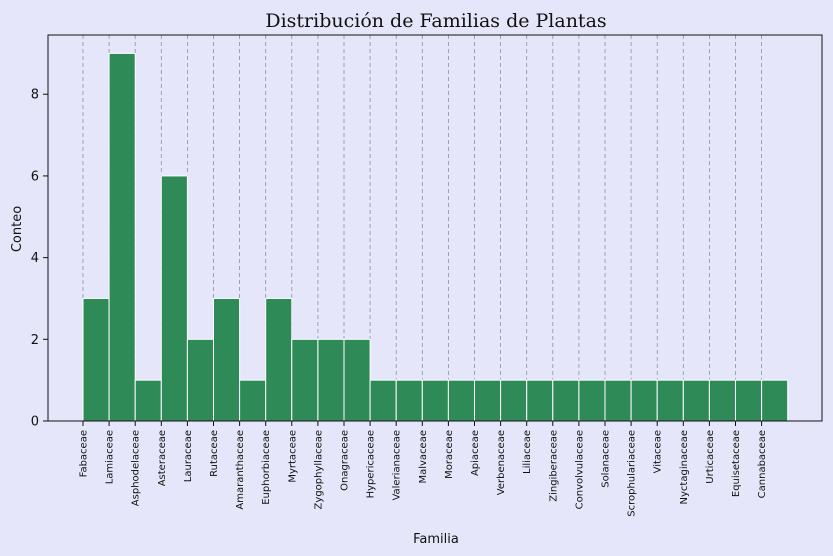  What do you see at coordinates (188, 456) in the screenshot?
I see `x-tick-label: Lauraceae` at bounding box center [188, 456].